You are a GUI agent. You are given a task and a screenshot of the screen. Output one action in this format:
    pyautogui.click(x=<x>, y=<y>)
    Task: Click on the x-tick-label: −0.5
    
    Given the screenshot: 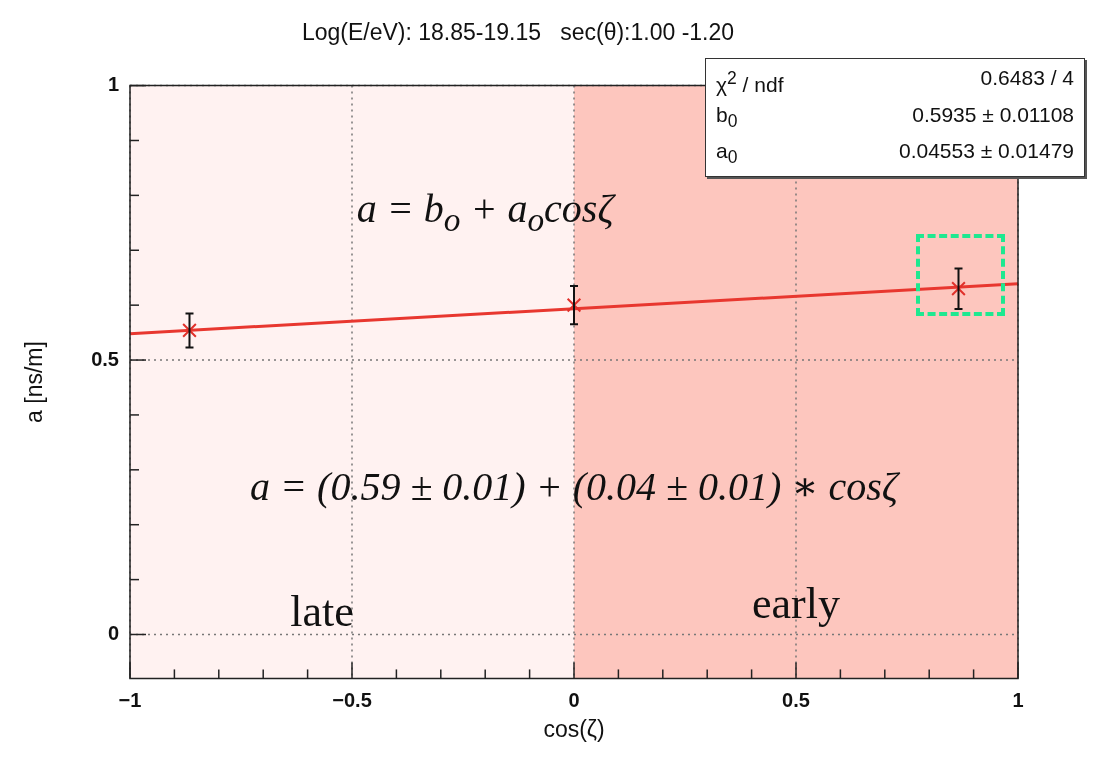 What is the action you would take?
    pyautogui.click(x=352, y=699)
    